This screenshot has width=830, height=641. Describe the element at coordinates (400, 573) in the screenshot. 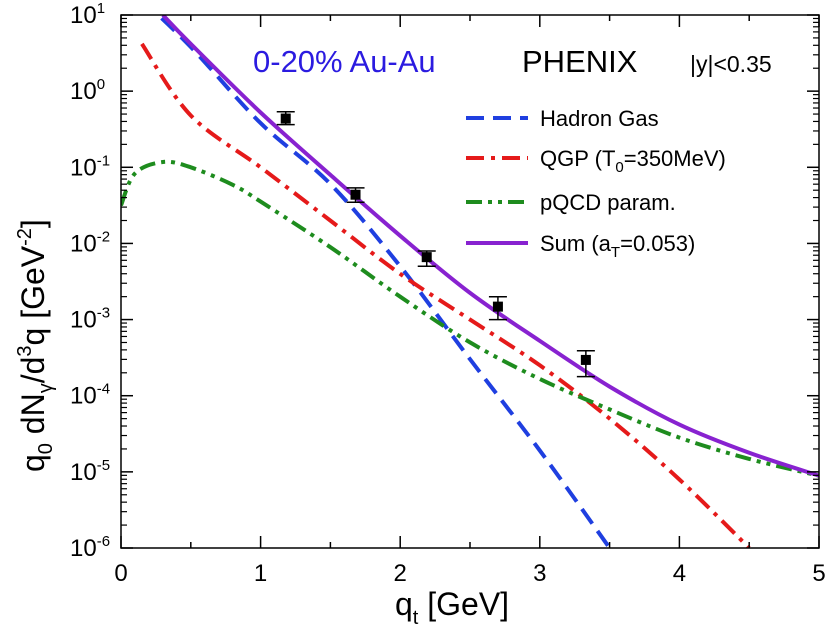

I see `x-tick-label: 2` at that location.